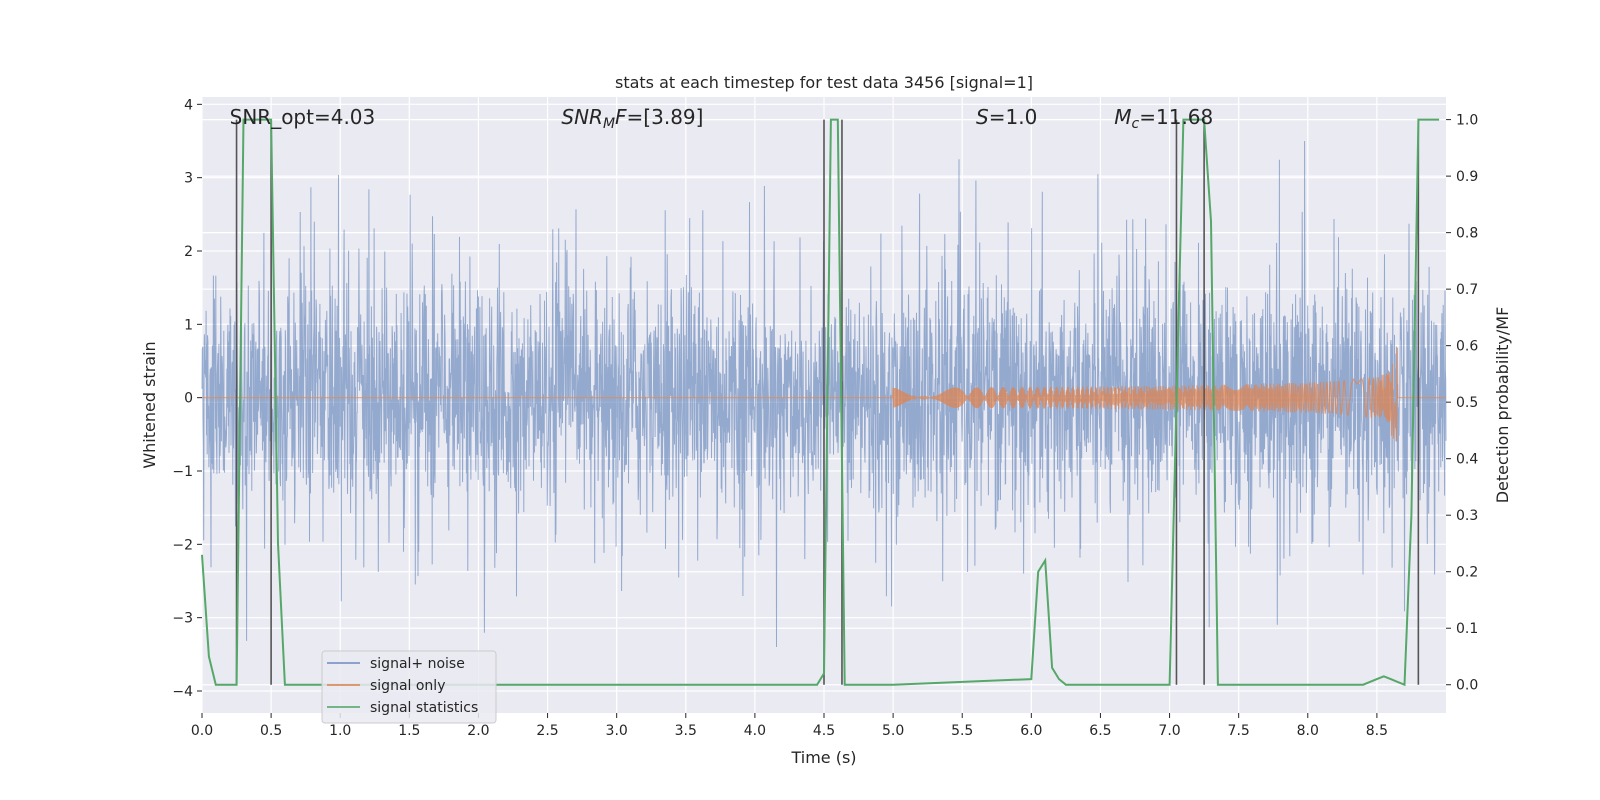  What do you see at coordinates (962, 731) in the screenshot?
I see `x-tick-label: 5.5` at bounding box center [962, 731].